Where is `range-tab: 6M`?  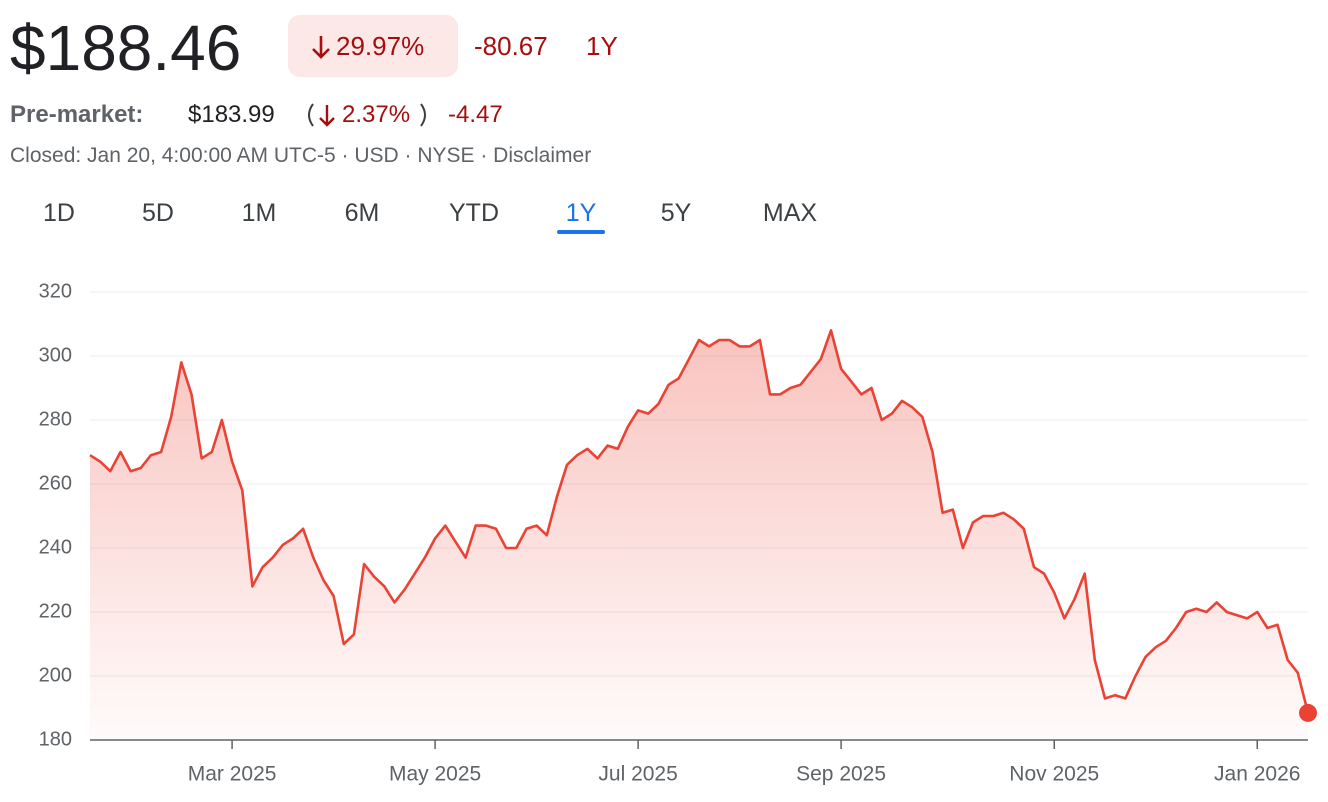
range-tab: 6M is located at coordinates (362, 213).